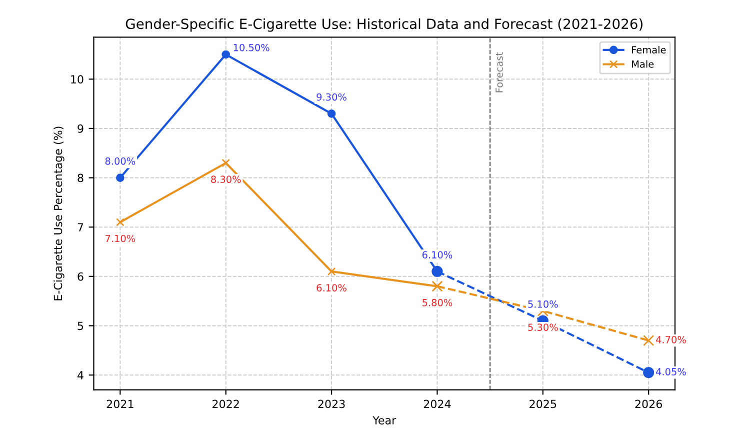 This screenshot has height=438, width=750. What do you see at coordinates (649, 50) in the screenshot?
I see `legend-label: Female` at bounding box center [649, 50].